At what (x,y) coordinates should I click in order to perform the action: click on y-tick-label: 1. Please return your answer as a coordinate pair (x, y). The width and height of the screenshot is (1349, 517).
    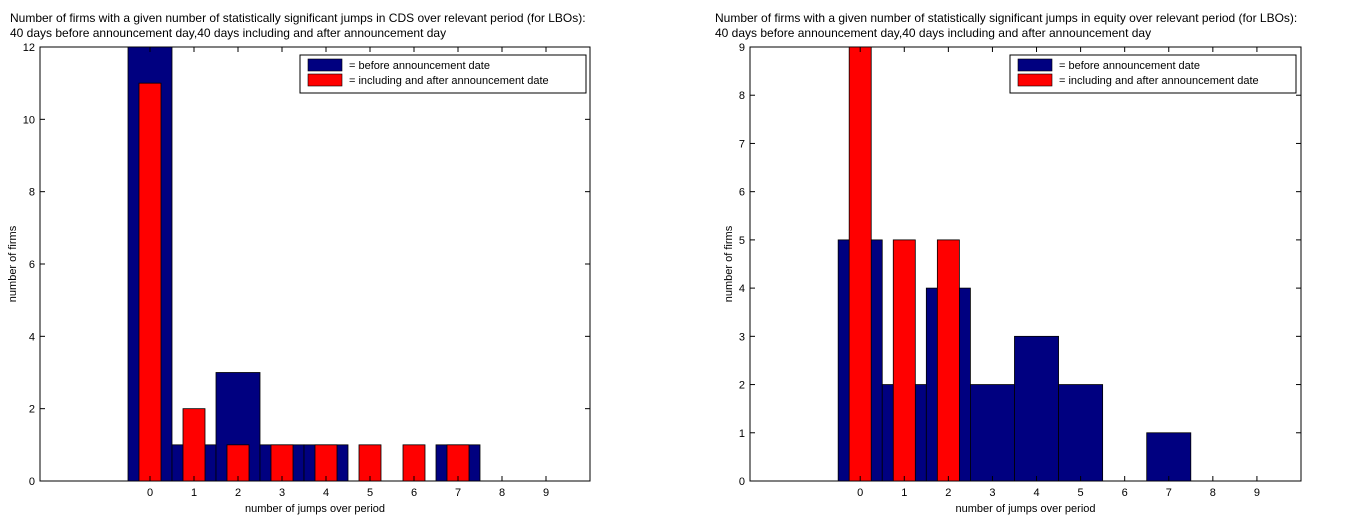
    Looking at the image, I should click on (742, 434).